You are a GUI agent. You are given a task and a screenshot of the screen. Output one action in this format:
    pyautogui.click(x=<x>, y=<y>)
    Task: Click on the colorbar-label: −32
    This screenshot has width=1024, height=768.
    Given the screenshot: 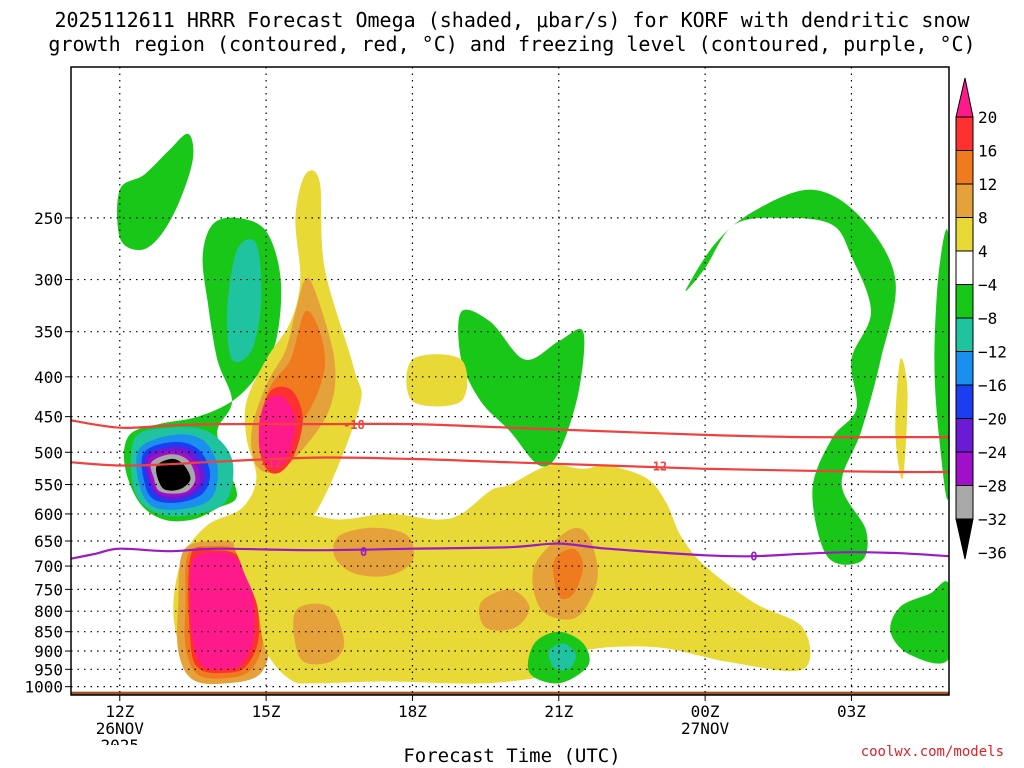 What is the action you would take?
    pyautogui.click(x=992, y=519)
    